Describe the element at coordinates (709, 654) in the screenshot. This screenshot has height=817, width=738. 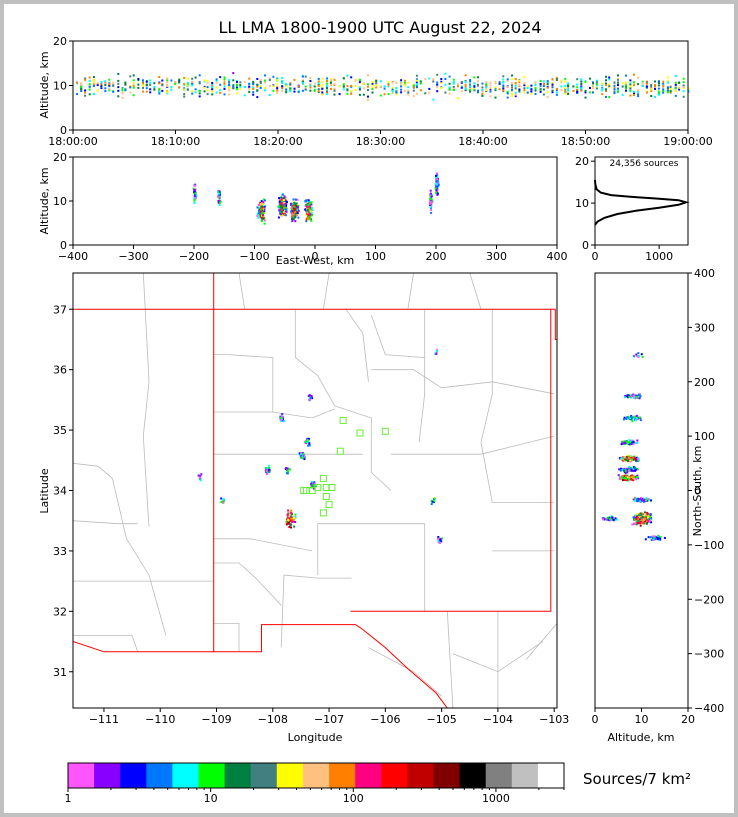
I see `ns-y-tick-label: −300` at that location.